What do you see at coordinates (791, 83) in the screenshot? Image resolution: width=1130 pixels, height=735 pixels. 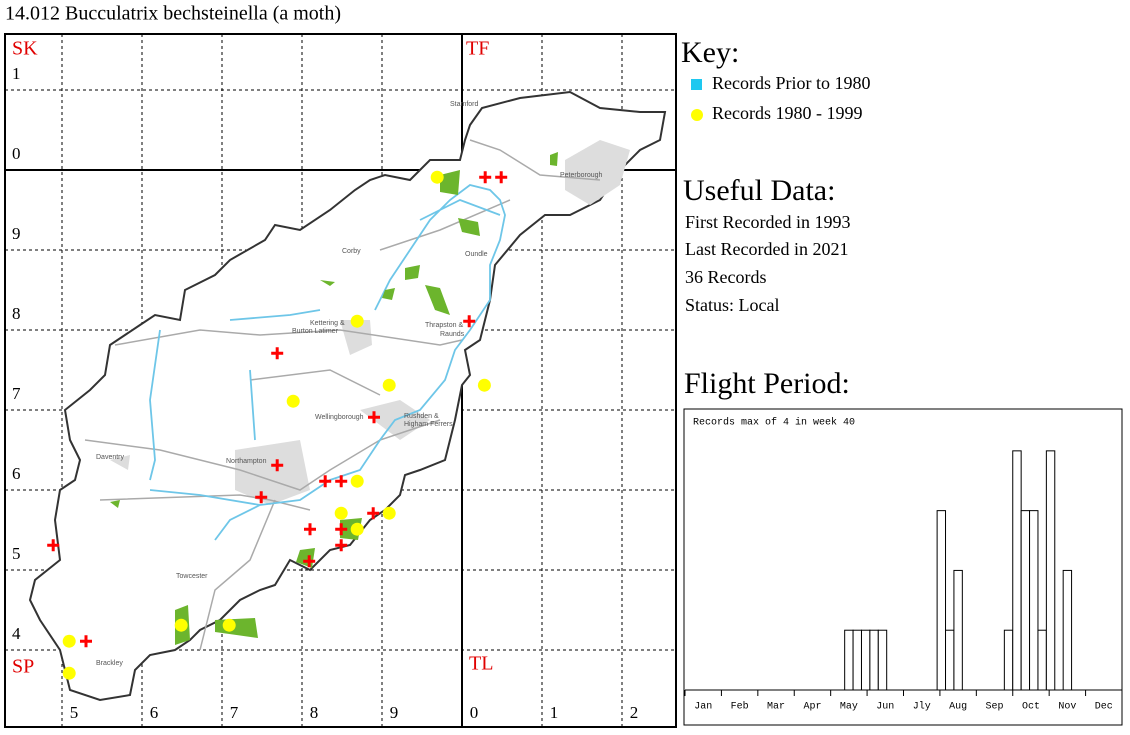 I see `legend-label: Records Prior to 1980` at bounding box center [791, 83].